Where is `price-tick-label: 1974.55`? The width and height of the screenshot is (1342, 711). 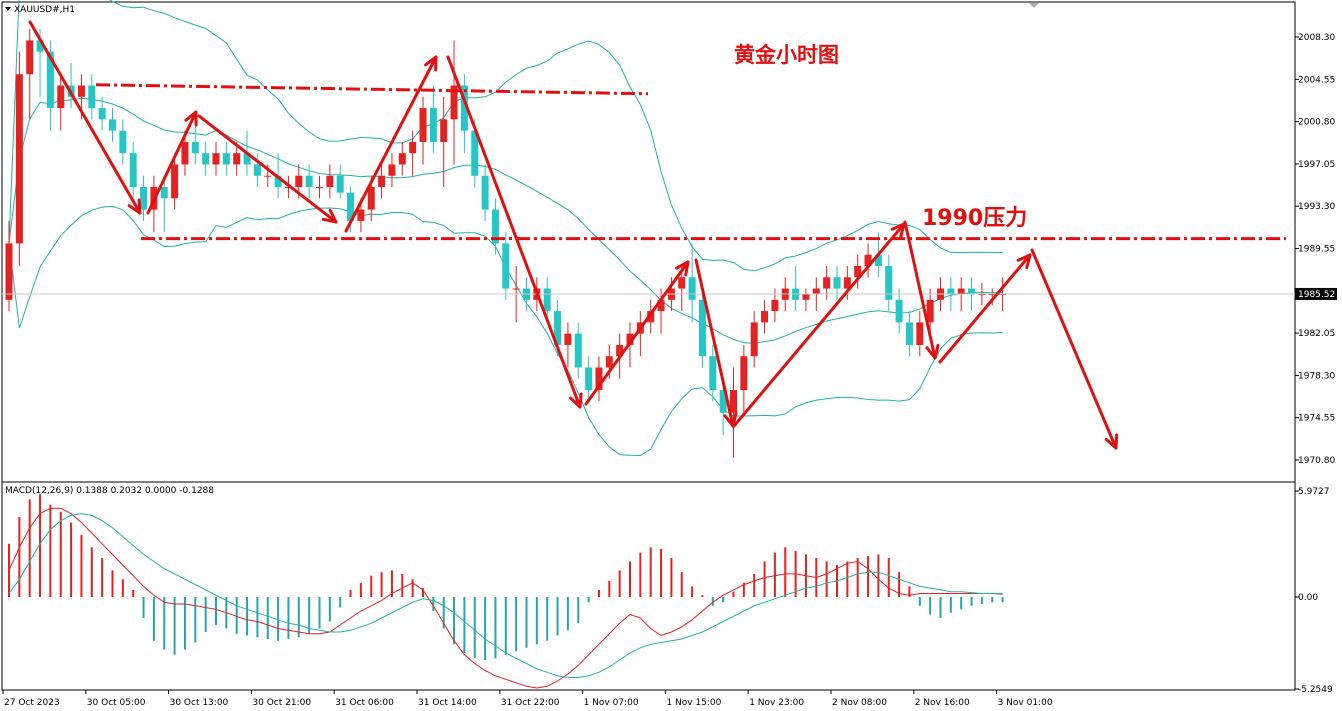 price-tick-label: 1974.55 is located at coordinates (1316, 419).